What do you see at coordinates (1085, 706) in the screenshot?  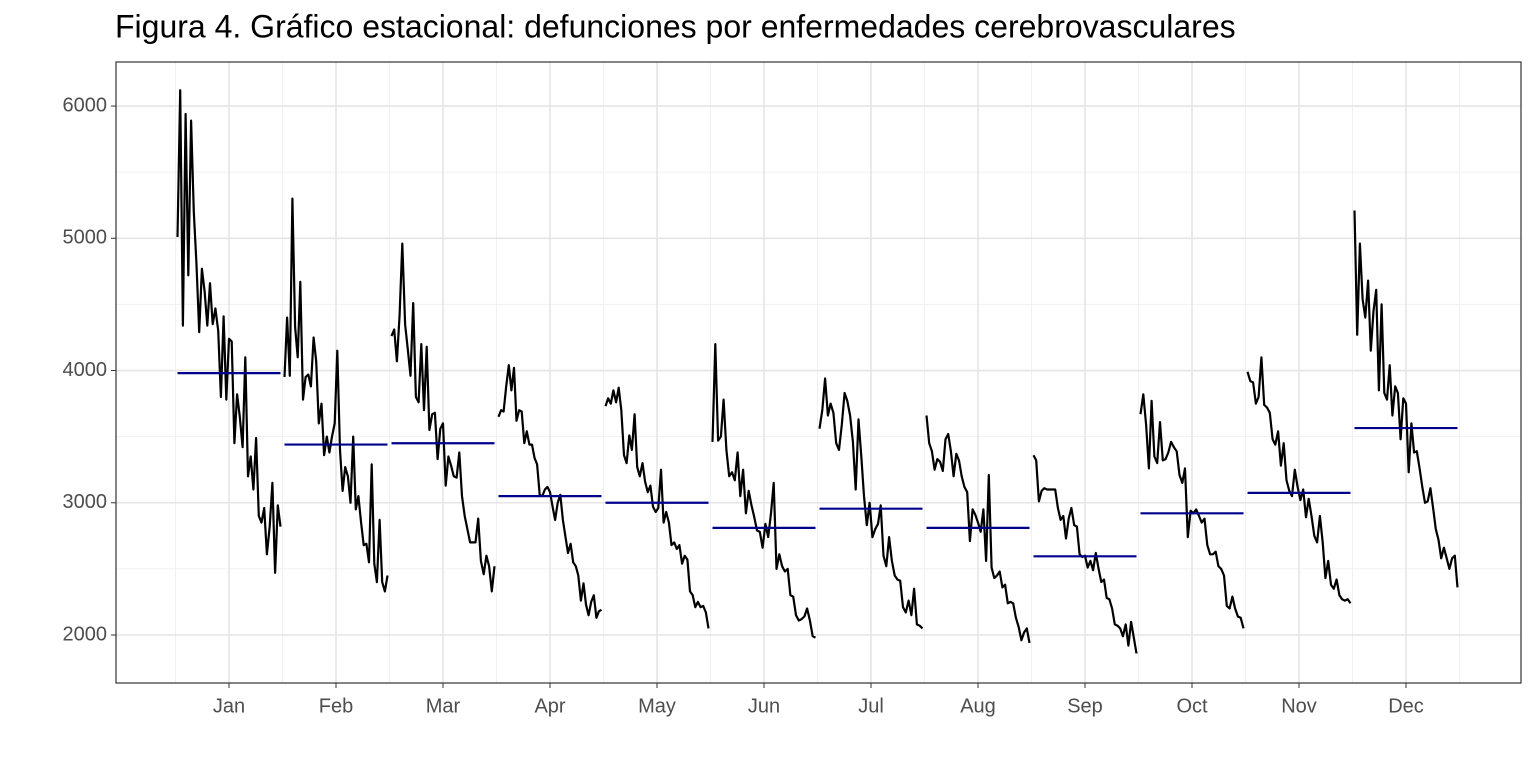 I see `x-tick-label: Sep` at bounding box center [1085, 706].